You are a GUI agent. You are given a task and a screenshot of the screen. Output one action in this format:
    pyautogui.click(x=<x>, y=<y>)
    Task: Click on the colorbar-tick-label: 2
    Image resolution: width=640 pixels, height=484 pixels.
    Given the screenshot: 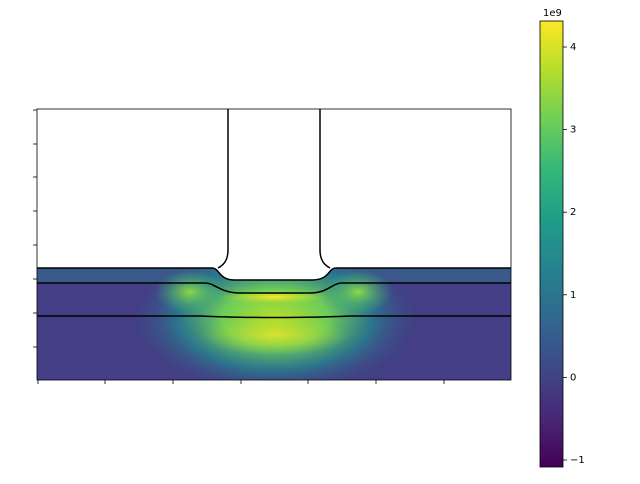 What is the action you would take?
    pyautogui.click(x=573, y=212)
    